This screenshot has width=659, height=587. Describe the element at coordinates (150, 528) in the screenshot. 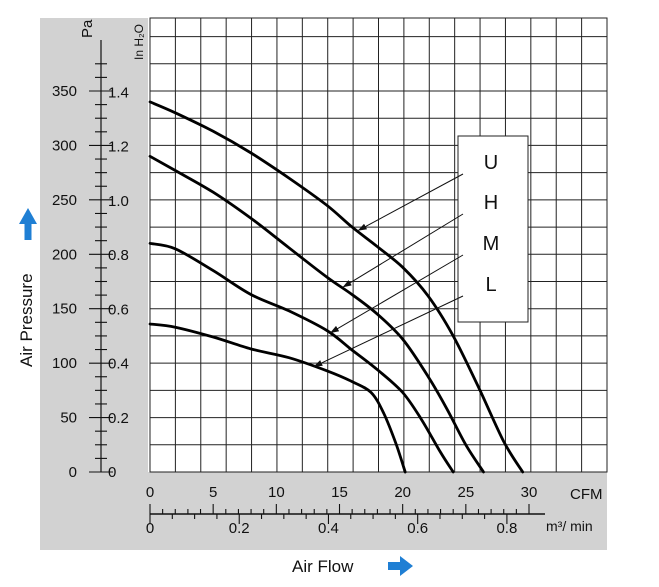

I see `x-tick-label-m3: 0` at that location.